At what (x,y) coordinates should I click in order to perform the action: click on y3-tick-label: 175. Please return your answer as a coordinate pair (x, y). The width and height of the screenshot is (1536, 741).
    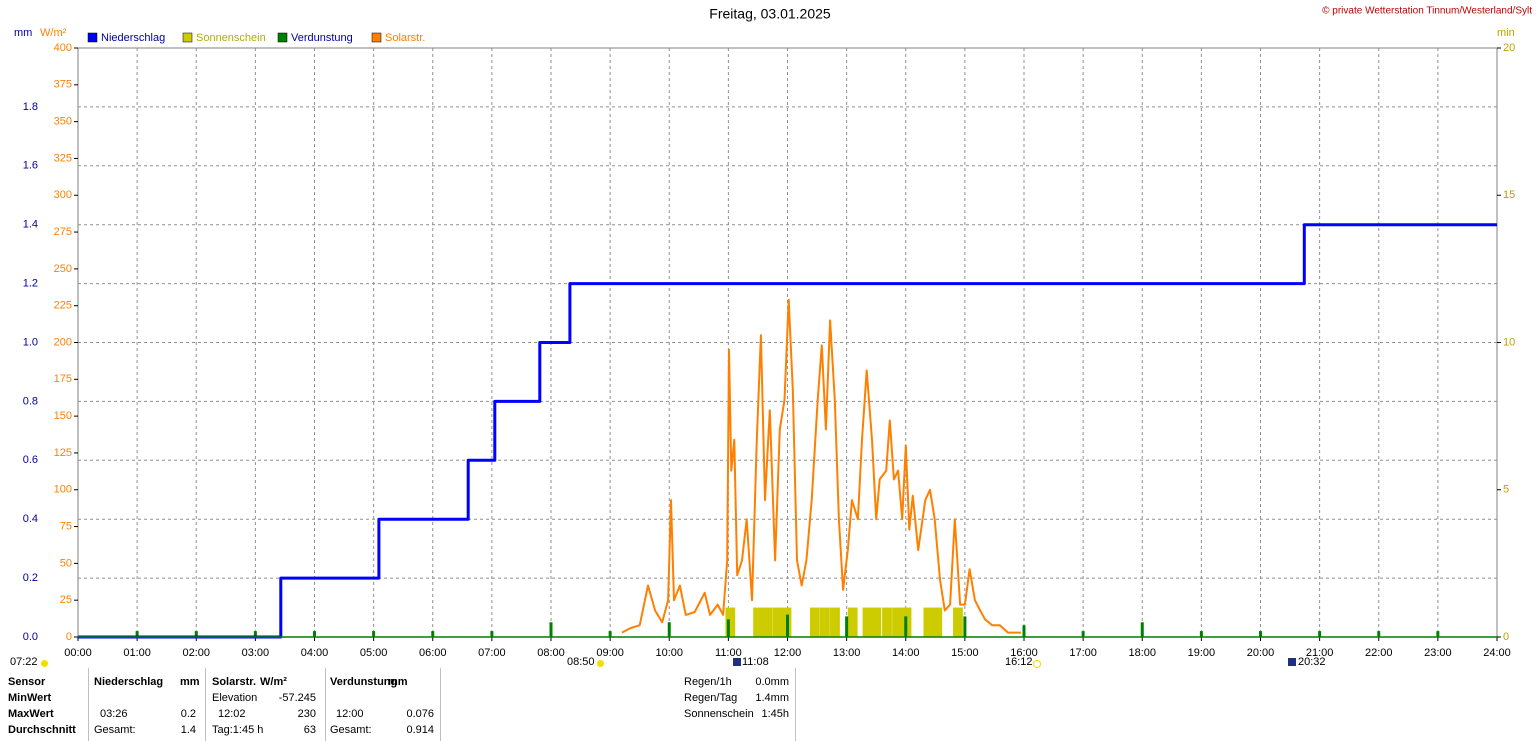
    Looking at the image, I should click on (63, 379).